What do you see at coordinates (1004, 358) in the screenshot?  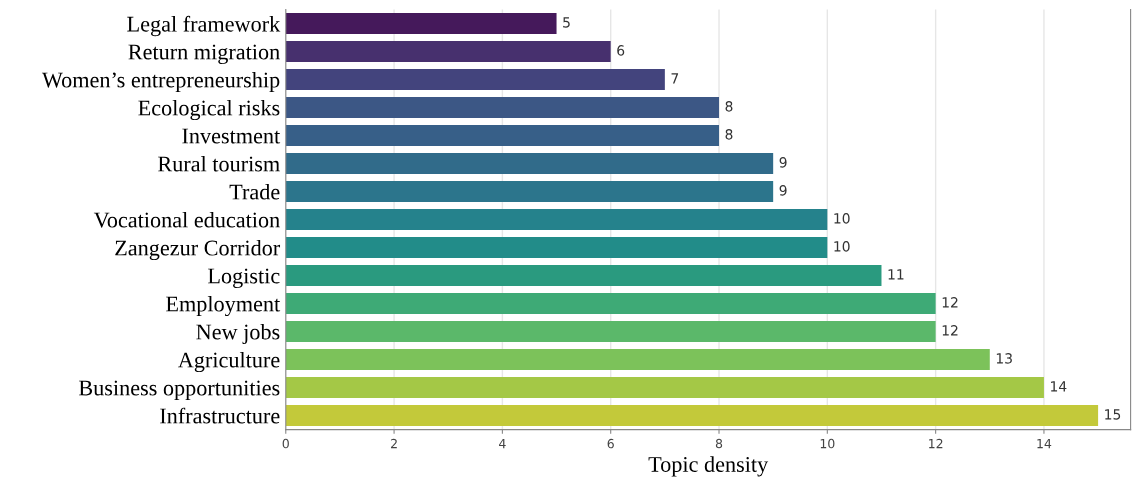 I see `data-label: 13` at bounding box center [1004, 358].